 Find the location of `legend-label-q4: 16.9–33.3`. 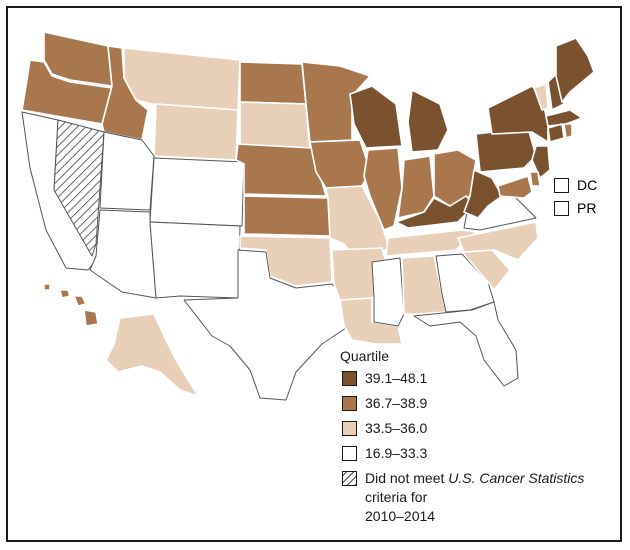

legend-label-q4: 16.9–33.3 is located at coordinates (396, 453).